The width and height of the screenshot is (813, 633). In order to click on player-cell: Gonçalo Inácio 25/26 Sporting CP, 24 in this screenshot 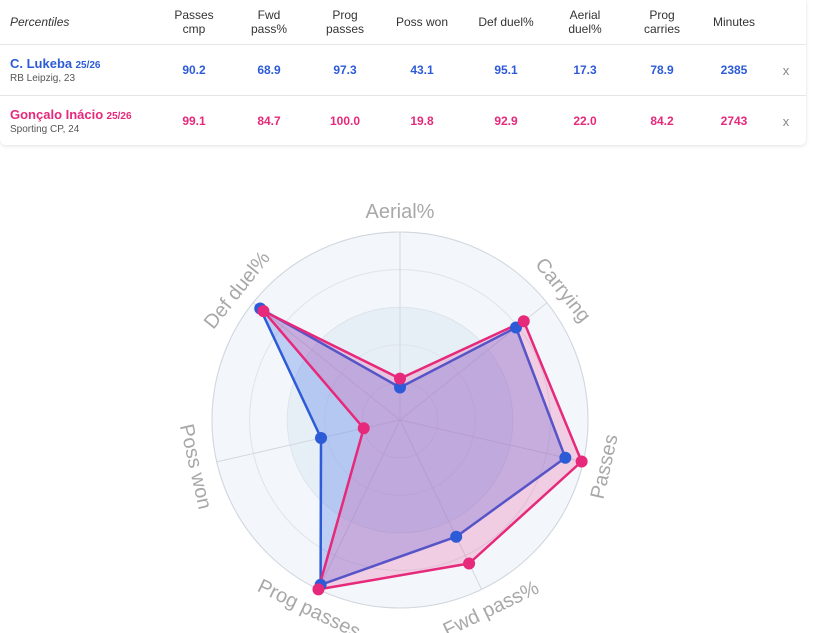, I will do `click(80, 120)`.